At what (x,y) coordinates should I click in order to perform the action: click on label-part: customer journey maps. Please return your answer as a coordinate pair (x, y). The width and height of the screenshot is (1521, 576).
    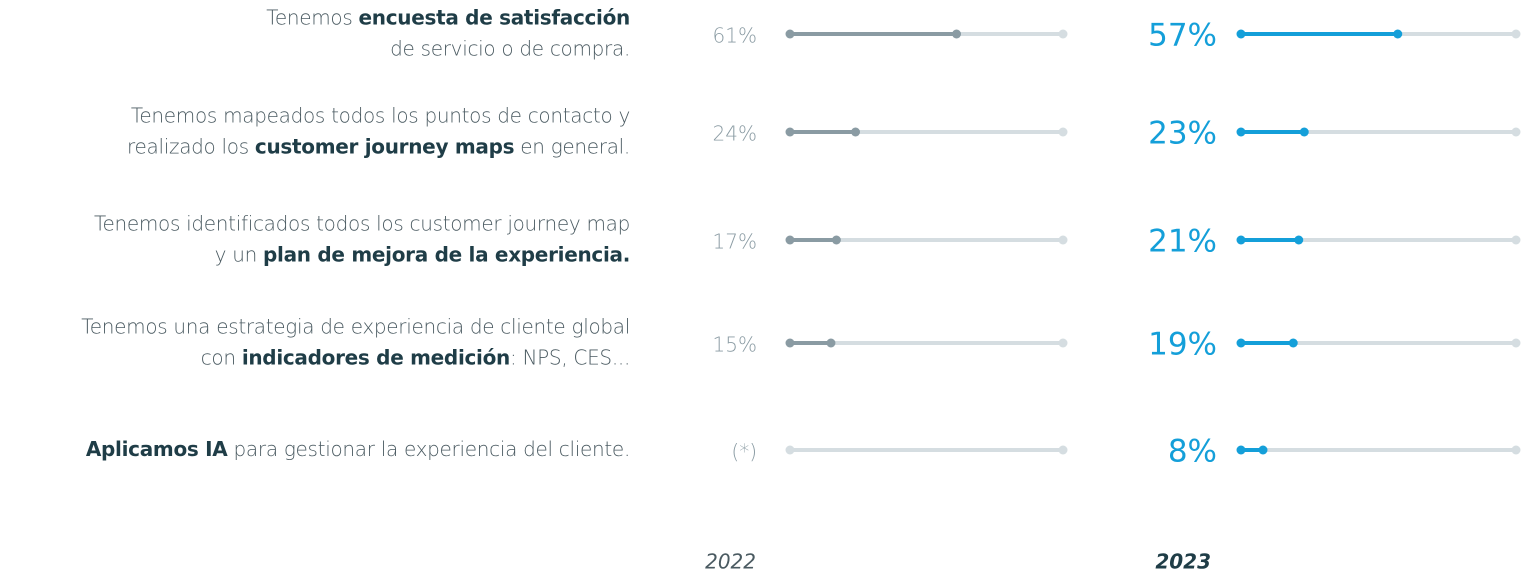
    Looking at the image, I should click on (384, 146).